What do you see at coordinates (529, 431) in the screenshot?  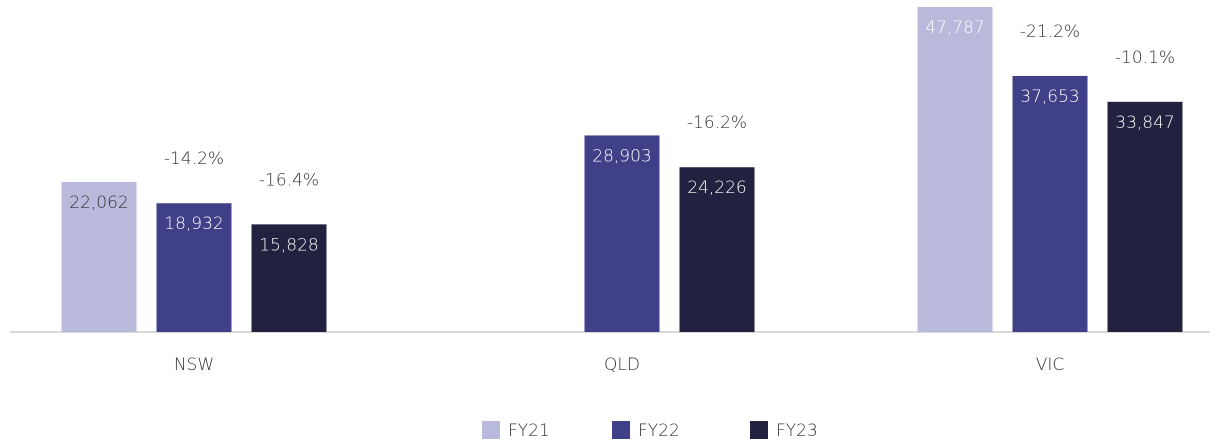 I see `legend-label: FY21` at bounding box center [529, 431].